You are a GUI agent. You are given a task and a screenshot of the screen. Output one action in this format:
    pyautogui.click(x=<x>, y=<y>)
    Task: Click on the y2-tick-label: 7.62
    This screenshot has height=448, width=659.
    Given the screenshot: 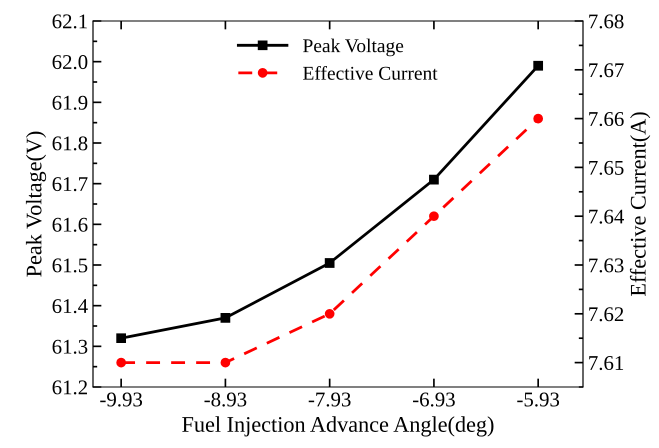 What is the action you would take?
    pyautogui.click(x=606, y=314)
    